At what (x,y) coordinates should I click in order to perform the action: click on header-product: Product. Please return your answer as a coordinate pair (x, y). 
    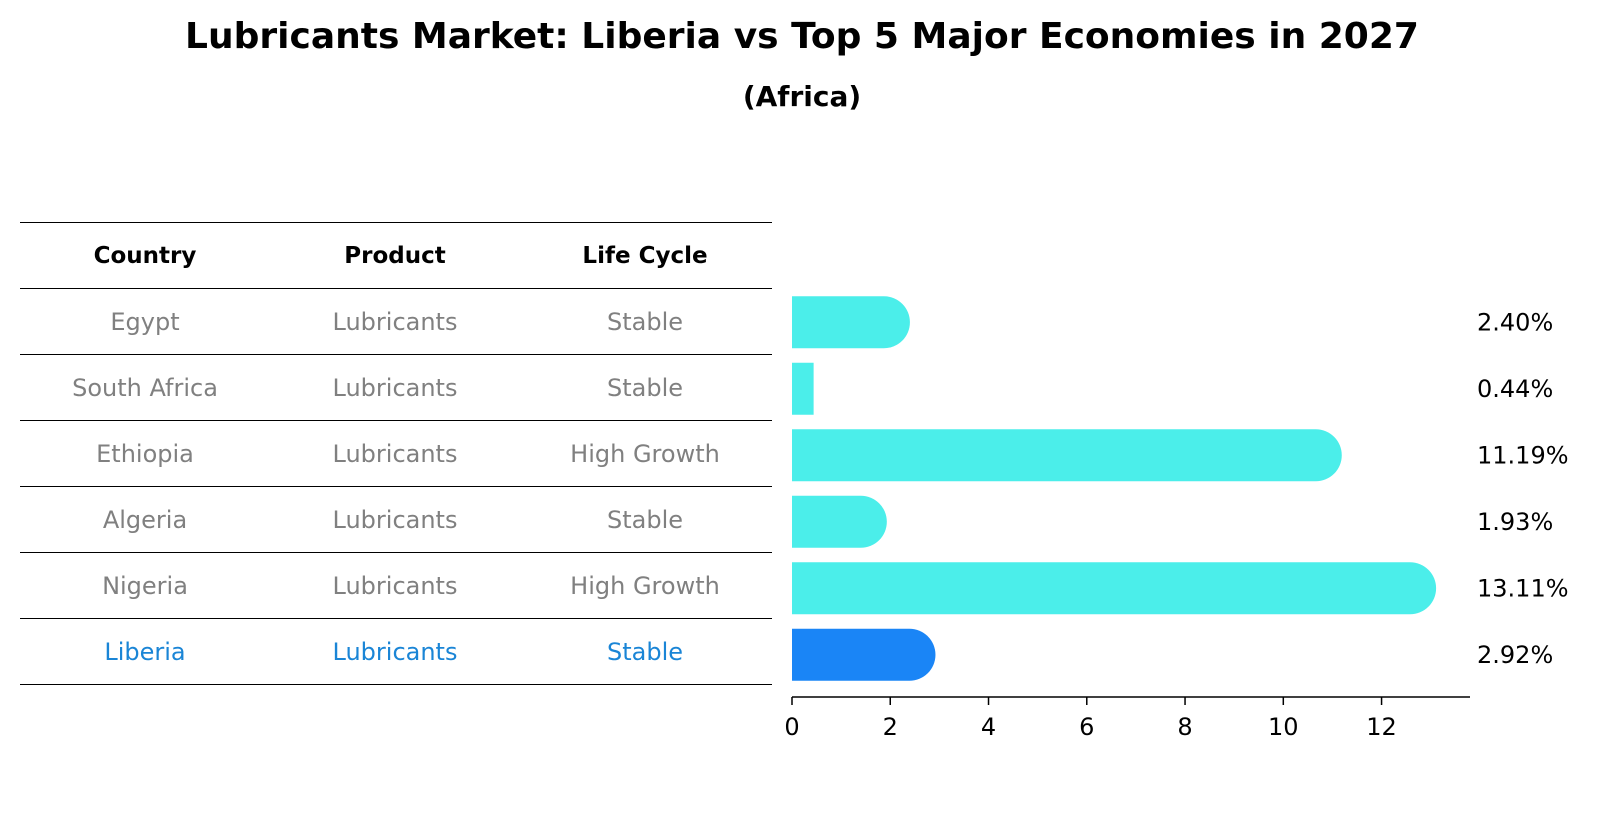
    Looking at the image, I should click on (395, 255).